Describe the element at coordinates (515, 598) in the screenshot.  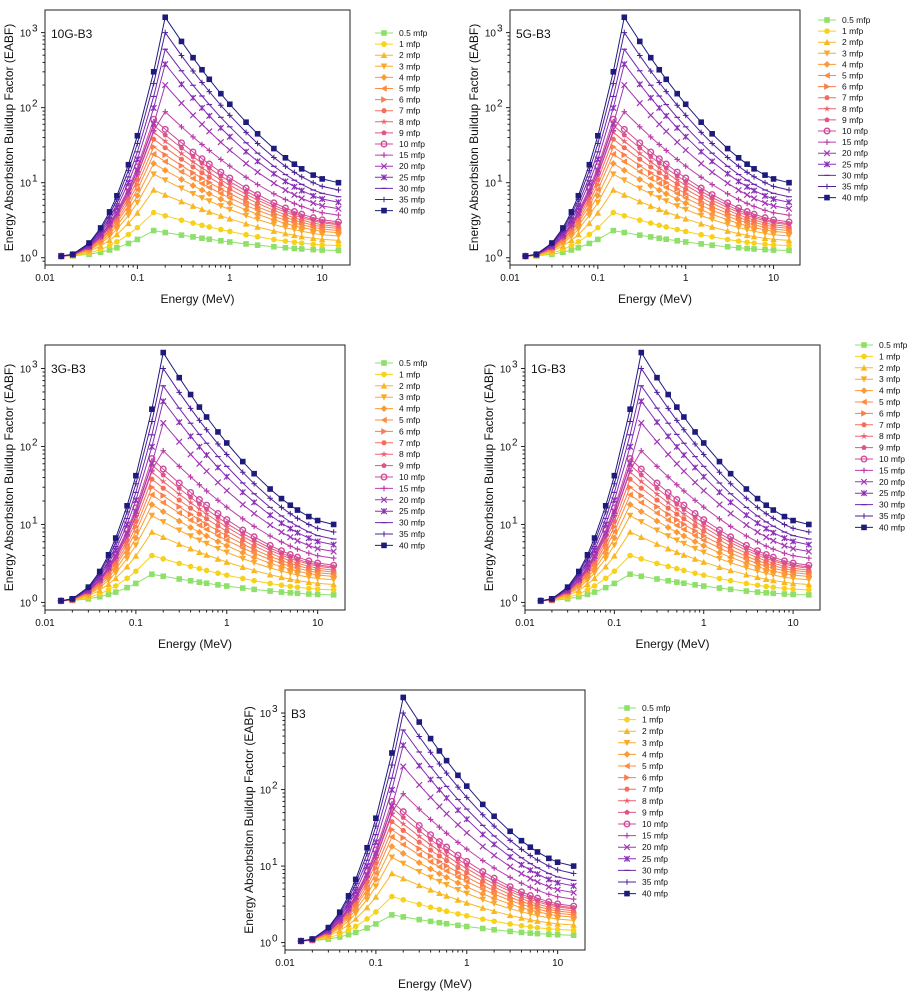
I see `y-tick-exponent: 0` at that location.